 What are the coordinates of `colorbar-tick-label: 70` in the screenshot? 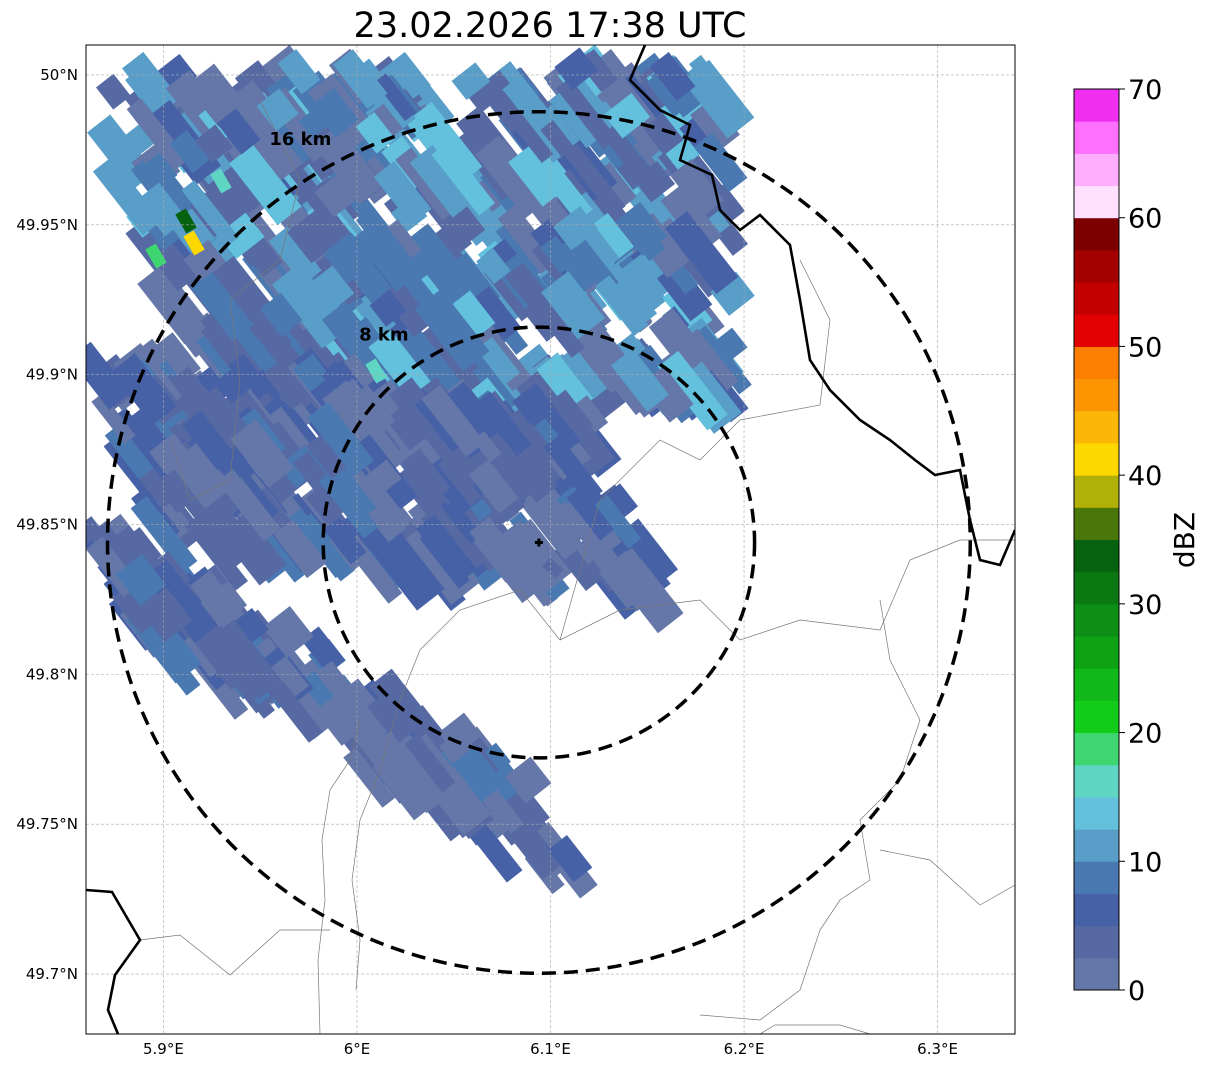 It's located at (1145, 90).